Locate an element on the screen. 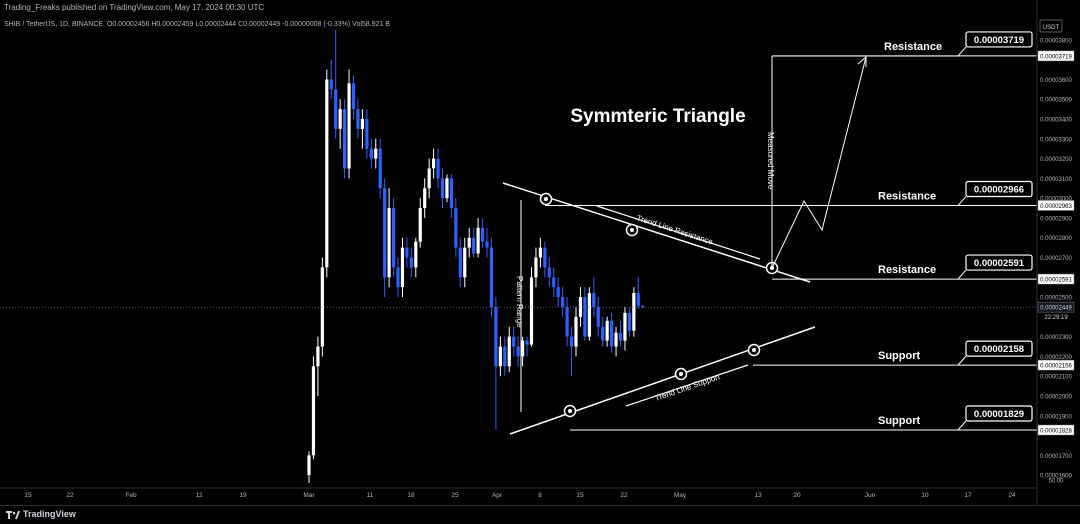 This screenshot has width=1080, height=524. tradingview-logo-icon is located at coordinates (13, 514).